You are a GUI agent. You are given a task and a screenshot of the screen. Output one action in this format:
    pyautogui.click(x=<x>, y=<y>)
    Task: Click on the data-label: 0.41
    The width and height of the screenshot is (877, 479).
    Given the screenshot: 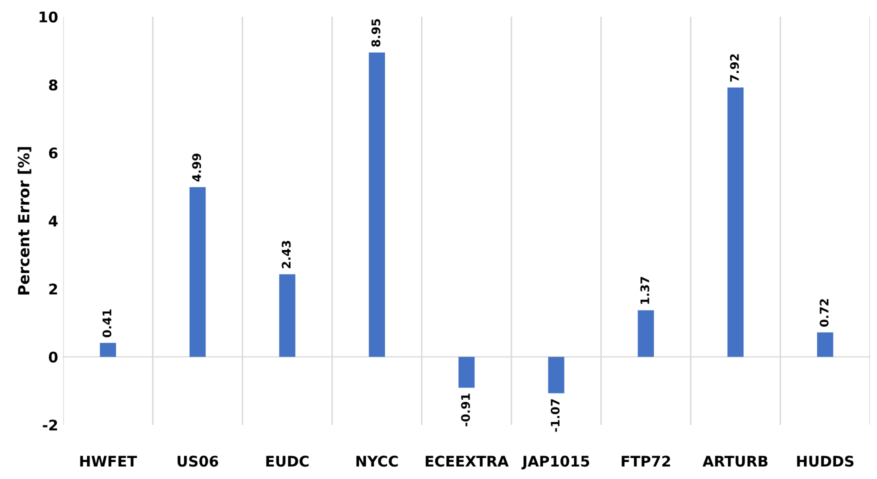 What is the action you would take?
    pyautogui.click(x=107, y=323)
    